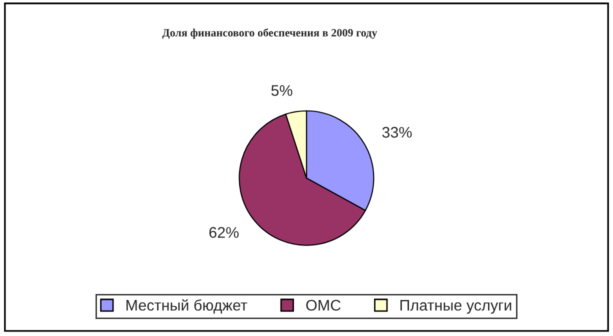  What do you see at coordinates (270, 33) in the screenshot?
I see `chart-title: Доля финансового обеспечения в 2009 году` at bounding box center [270, 33].